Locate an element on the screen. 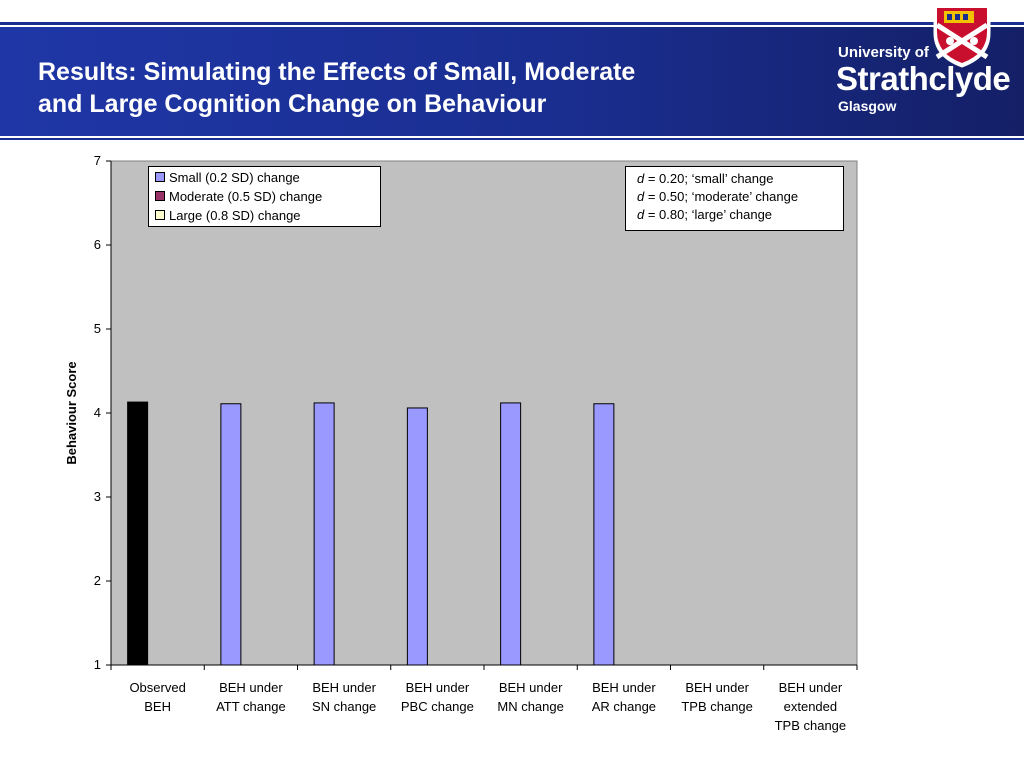 This screenshot has width=1024, height=768. note-text: = 0.50; ‘moderate’ change is located at coordinates (721, 196).